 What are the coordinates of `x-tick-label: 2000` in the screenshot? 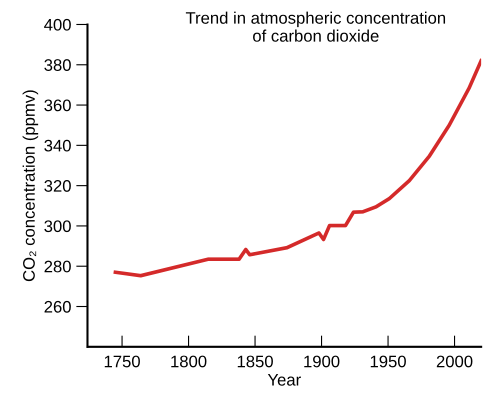 It's located at (454, 362).